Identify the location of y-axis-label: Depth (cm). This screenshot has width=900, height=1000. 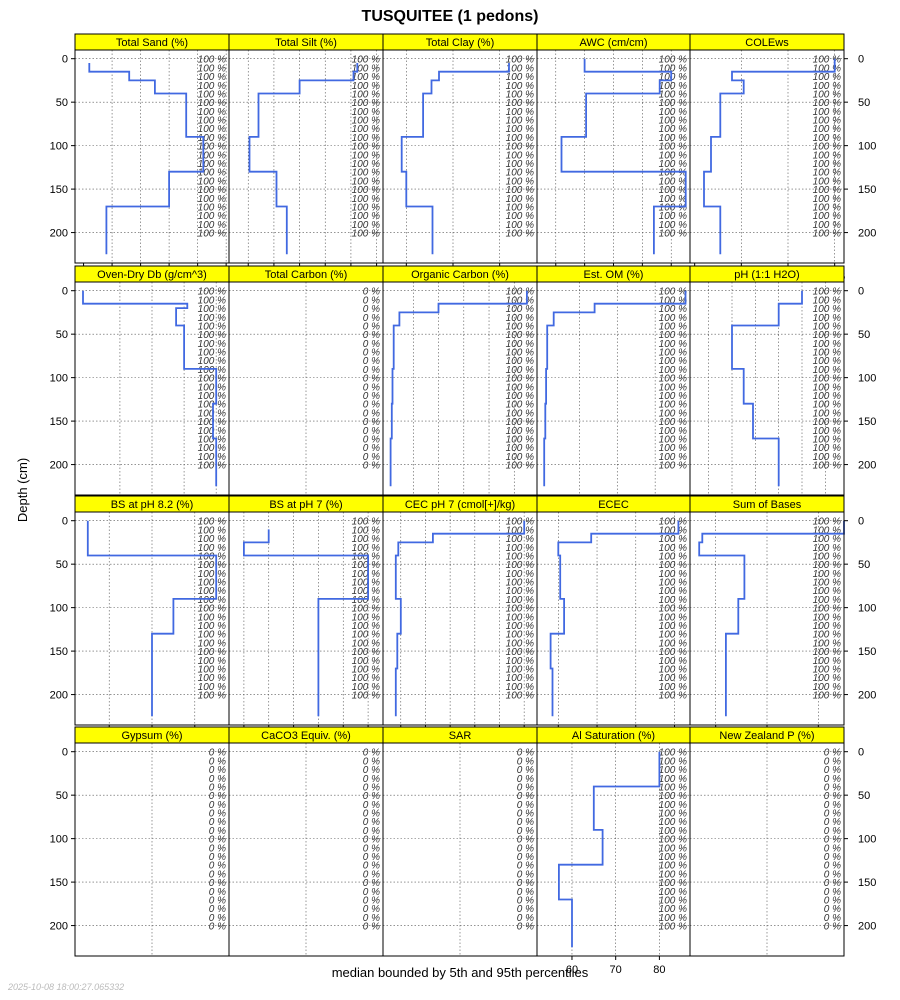
(22, 490).